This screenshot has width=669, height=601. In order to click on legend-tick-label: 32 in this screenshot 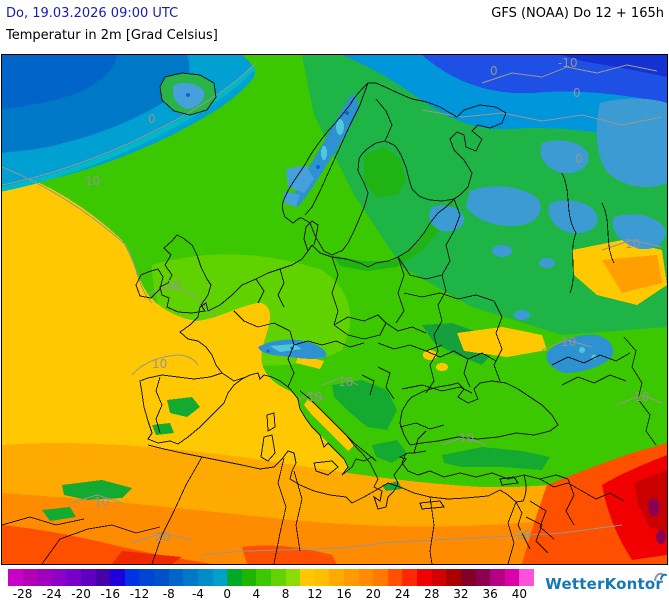, I will do `click(461, 594)`.